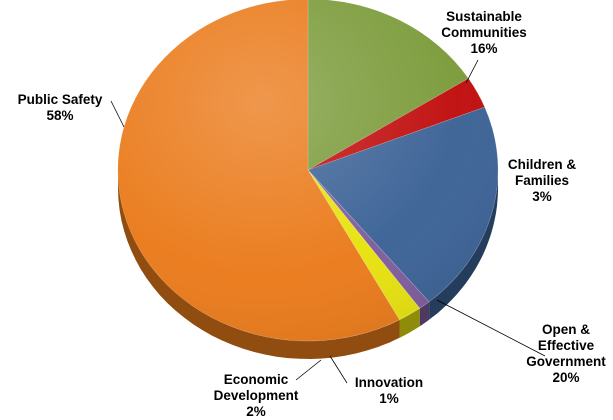  I want to click on slice-label: Open & Effective Government 20%, so click(566, 353).